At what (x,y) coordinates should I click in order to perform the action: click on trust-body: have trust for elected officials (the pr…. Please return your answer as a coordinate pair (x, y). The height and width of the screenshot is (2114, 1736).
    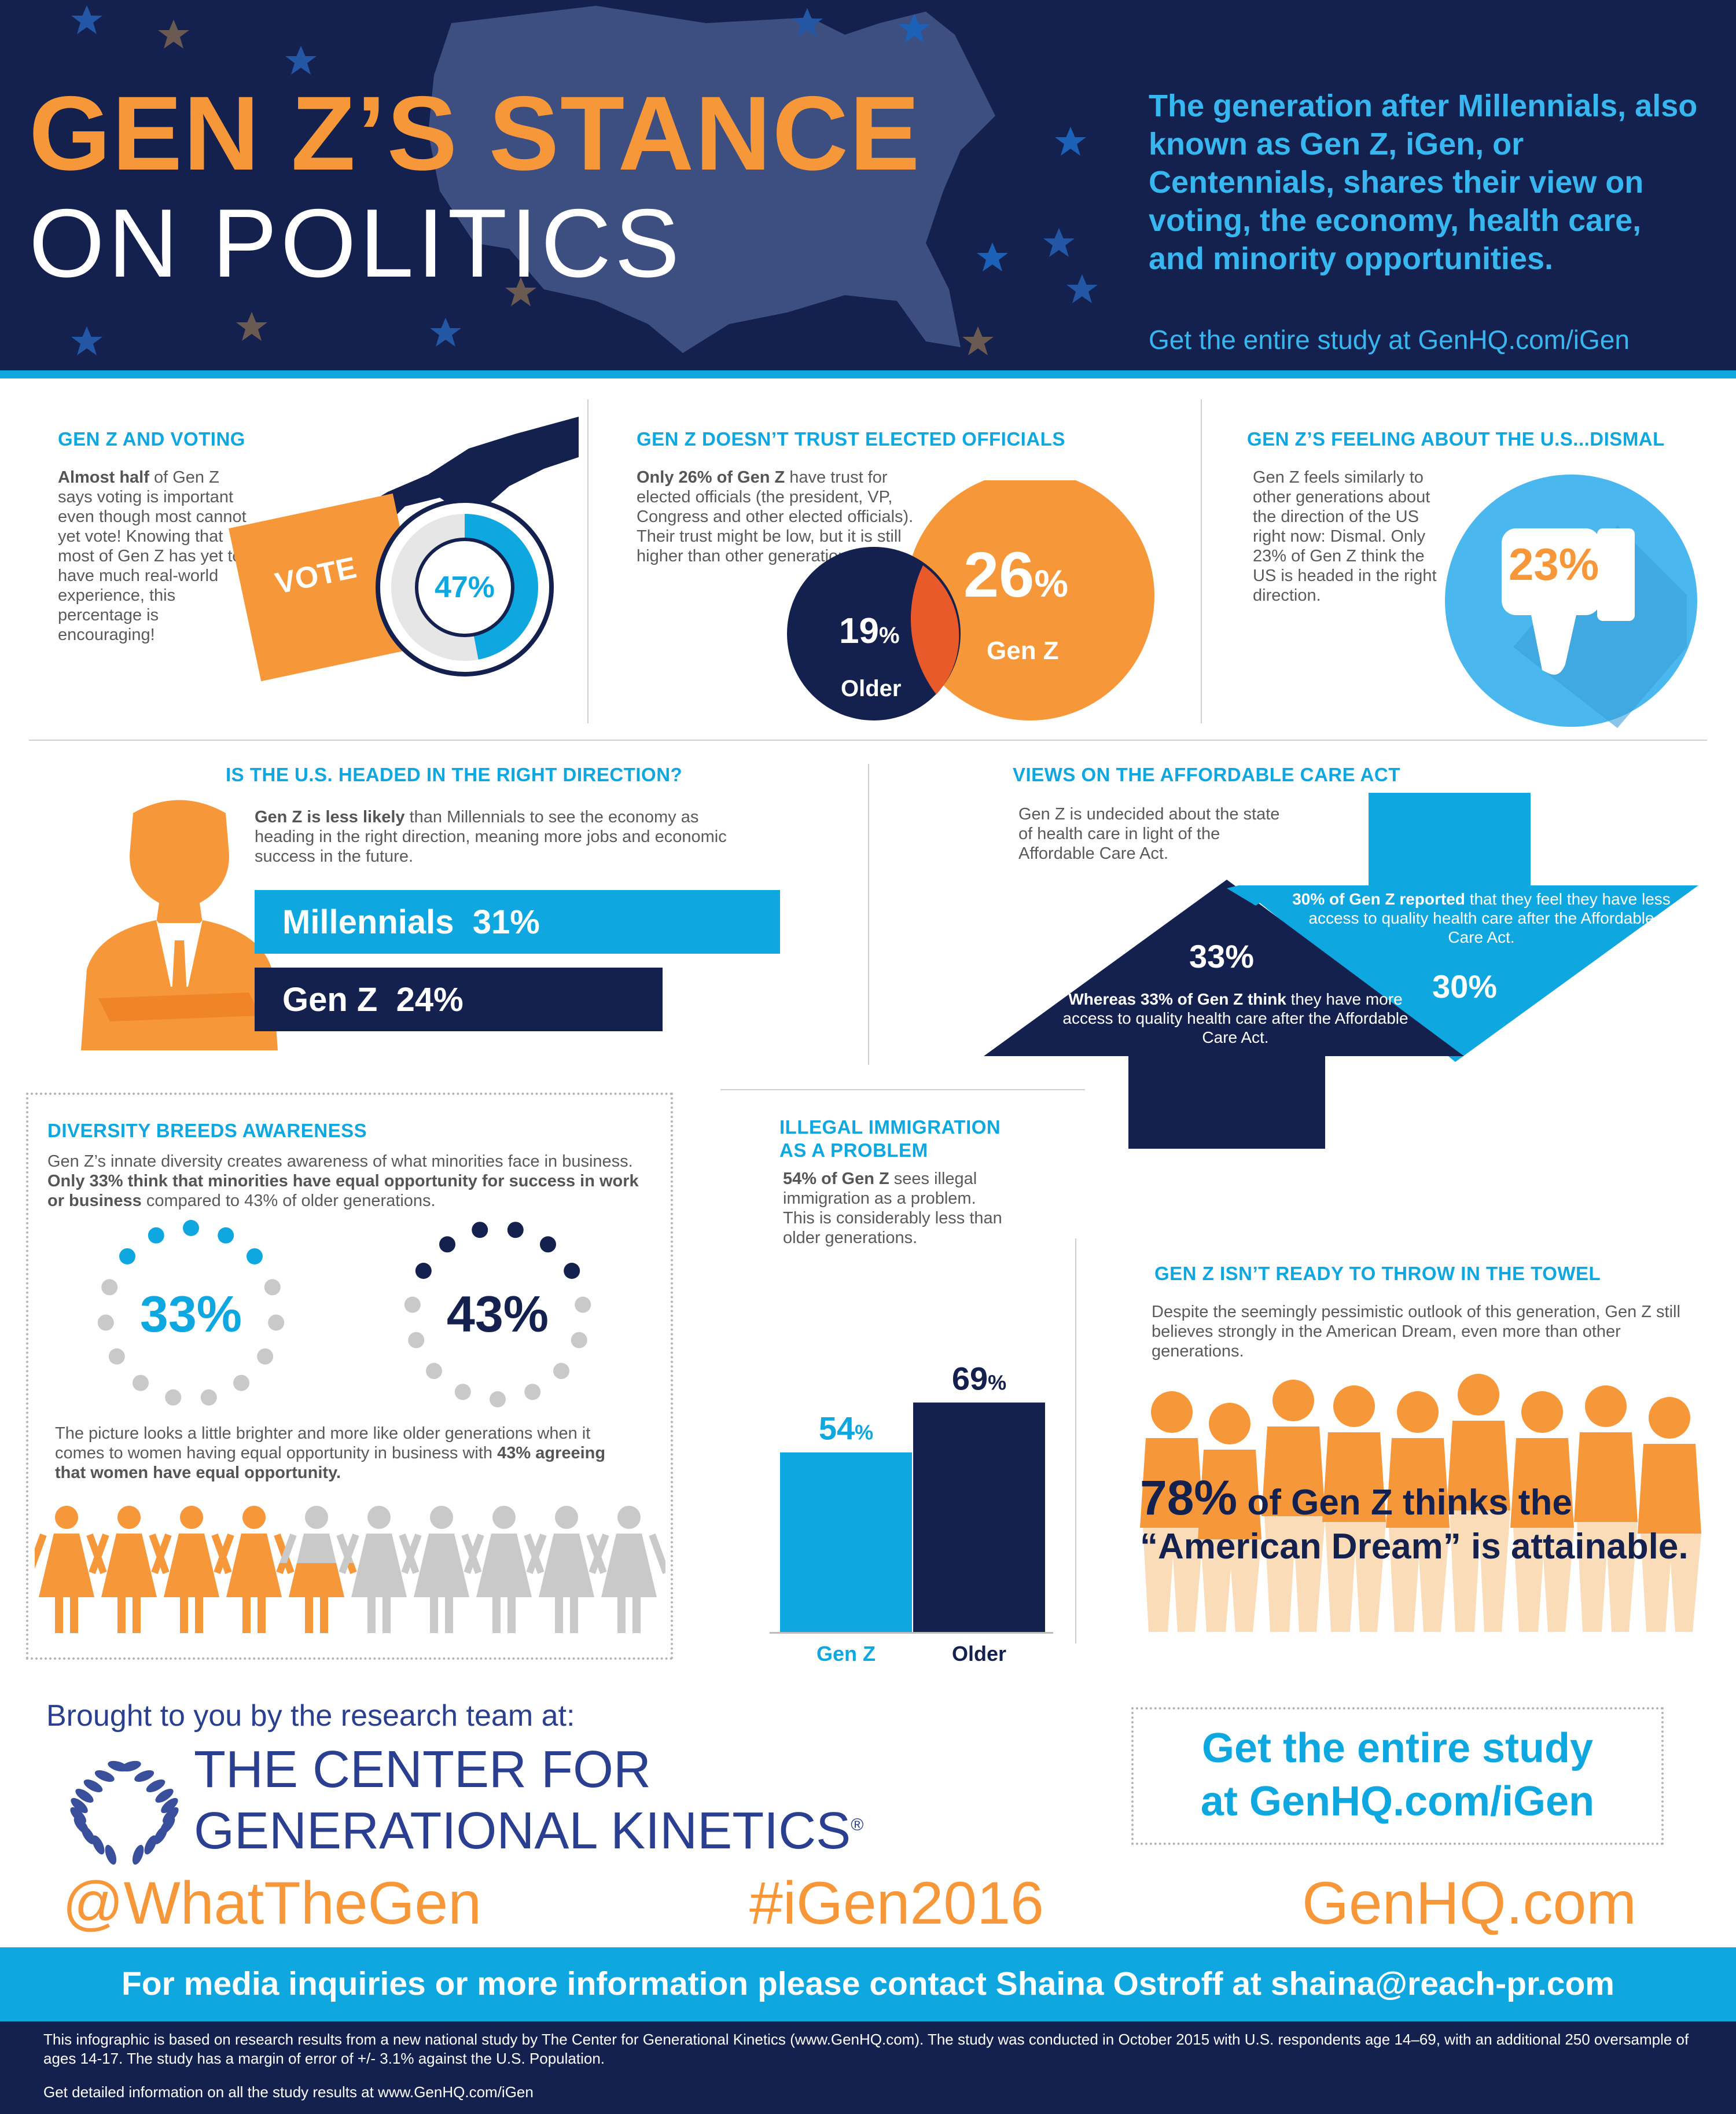
    Looking at the image, I should click on (775, 516).